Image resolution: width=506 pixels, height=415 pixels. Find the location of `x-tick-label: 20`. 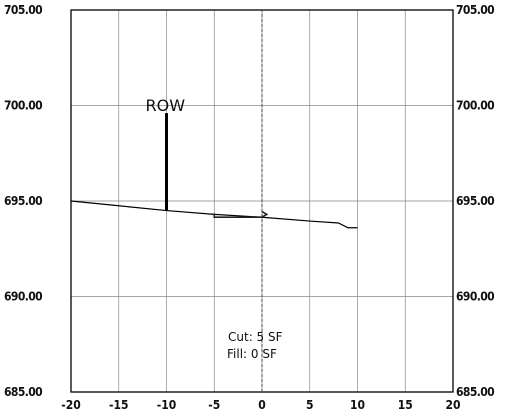

x-tick-label: 20 is located at coordinates (452, 405).